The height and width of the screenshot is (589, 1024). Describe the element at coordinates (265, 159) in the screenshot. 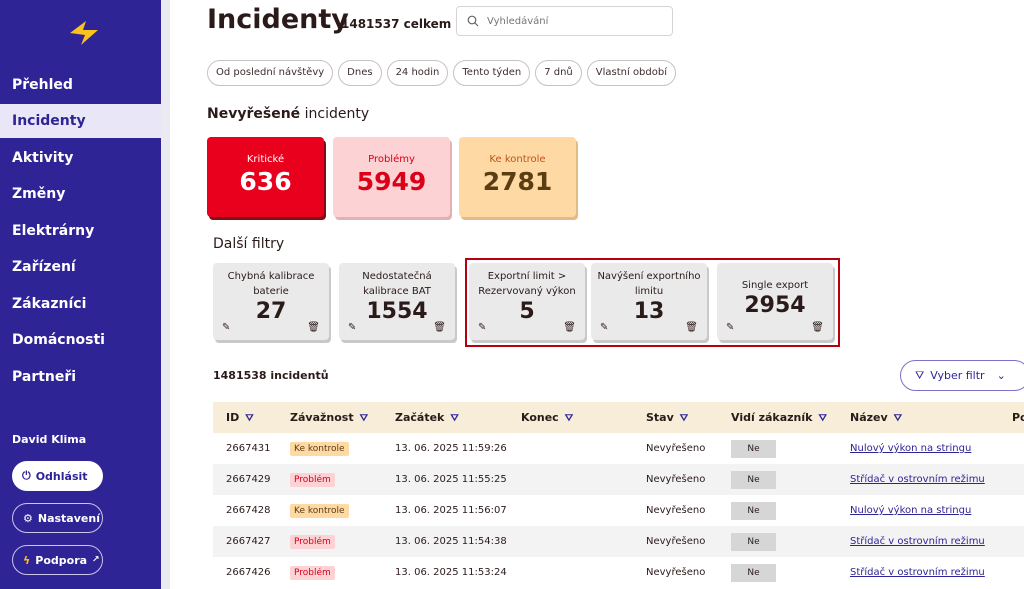

I see `critical-label: Kritické` at that location.